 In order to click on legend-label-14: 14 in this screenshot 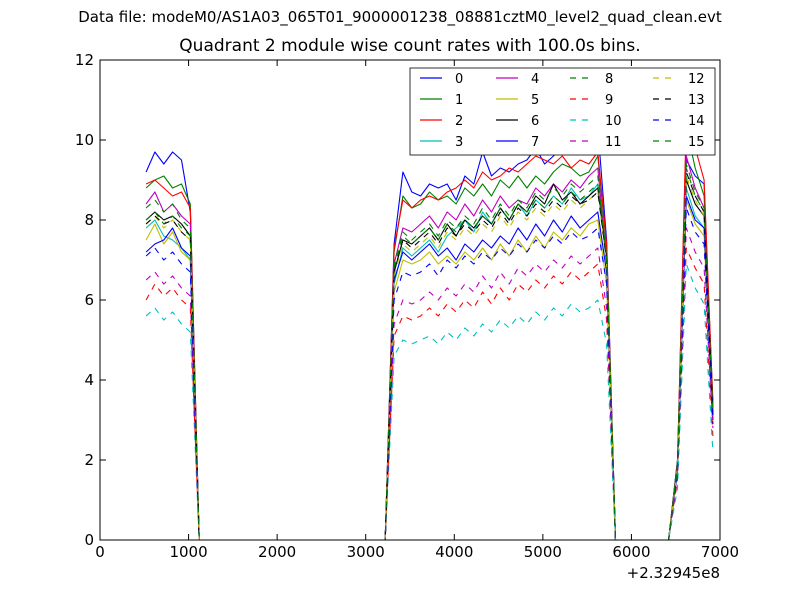, I will do `click(696, 121)`.